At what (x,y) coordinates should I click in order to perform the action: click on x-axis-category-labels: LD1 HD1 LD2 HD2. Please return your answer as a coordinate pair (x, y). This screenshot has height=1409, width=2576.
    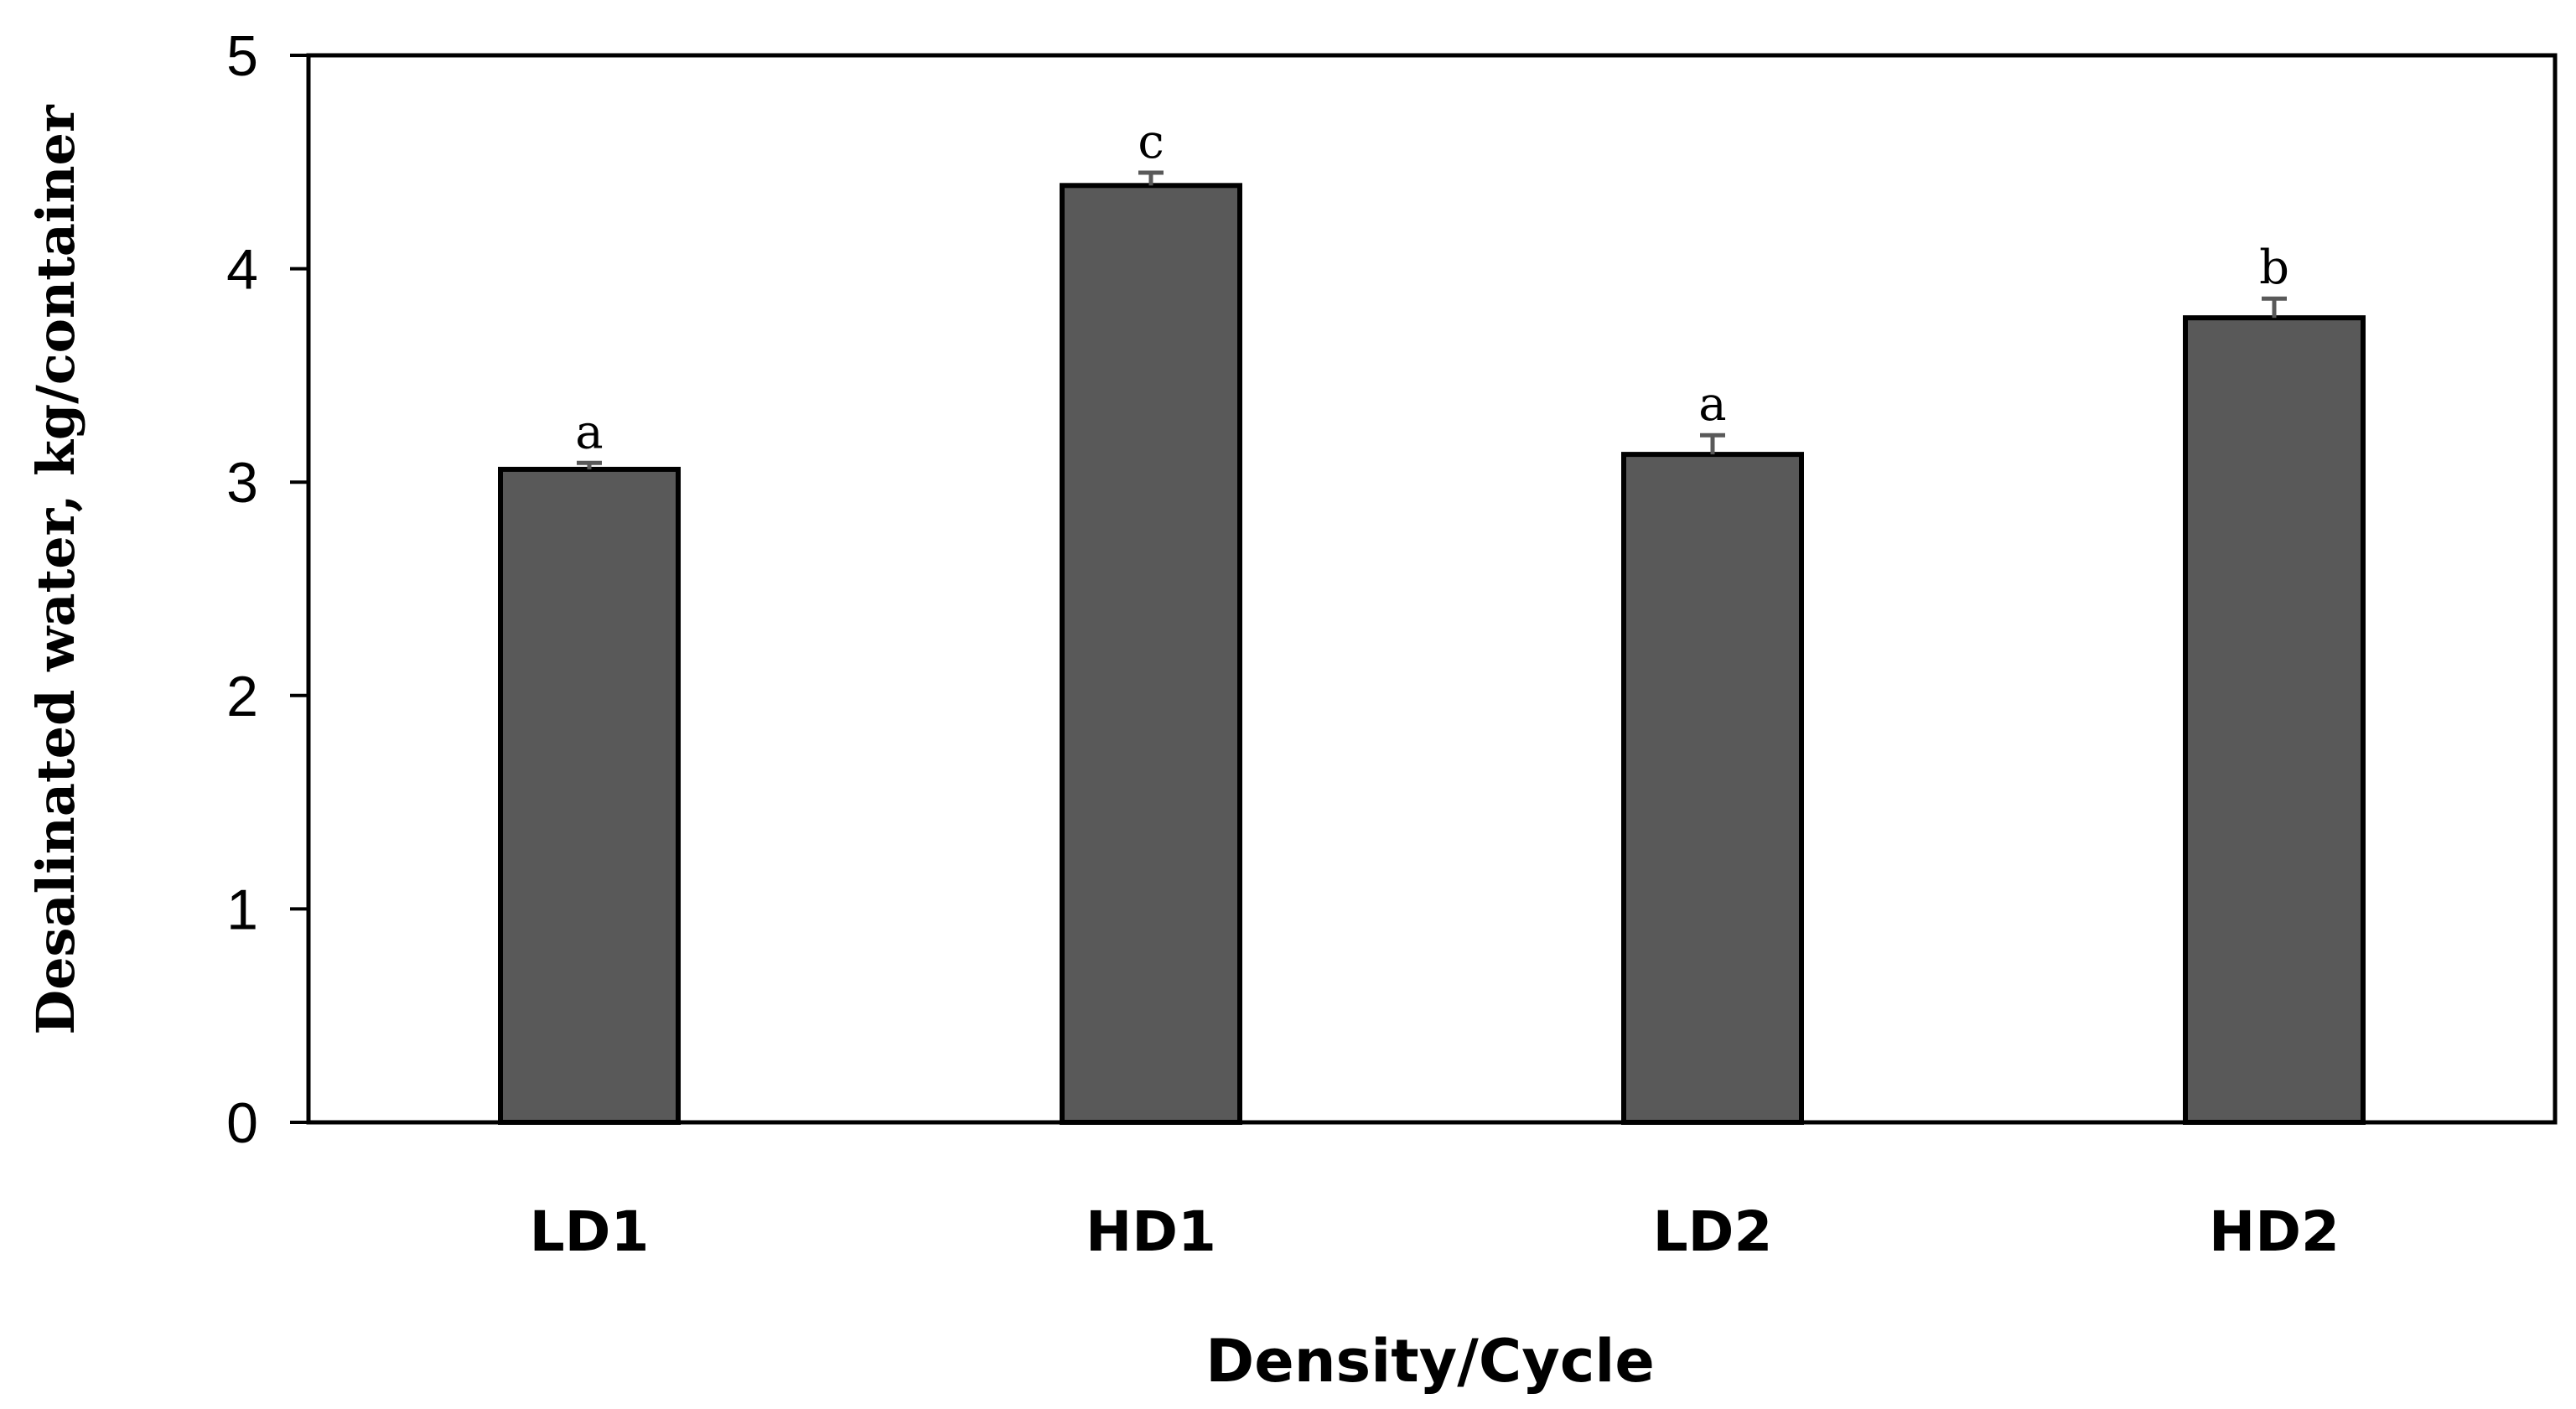
    Looking at the image, I should click on (1435, 1232).